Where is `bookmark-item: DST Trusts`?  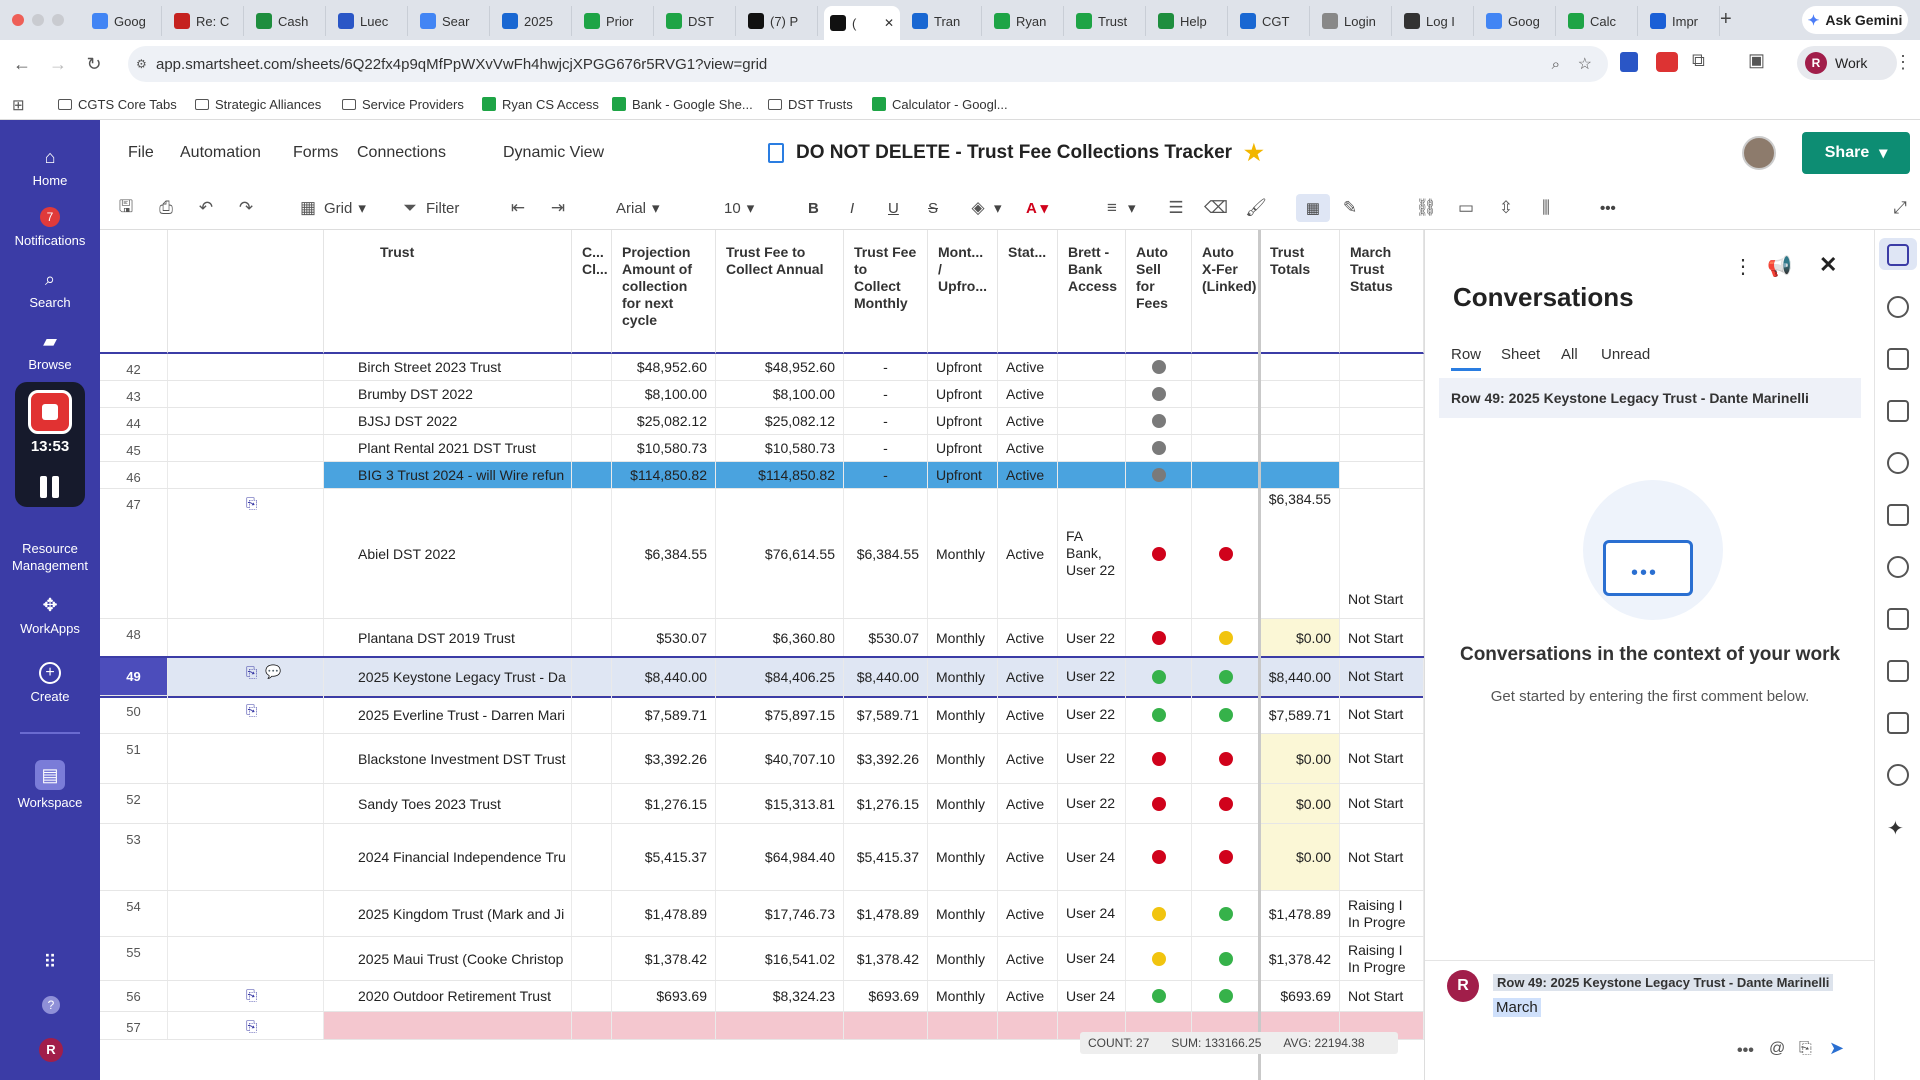 bookmark-item: DST Trusts is located at coordinates (810, 104).